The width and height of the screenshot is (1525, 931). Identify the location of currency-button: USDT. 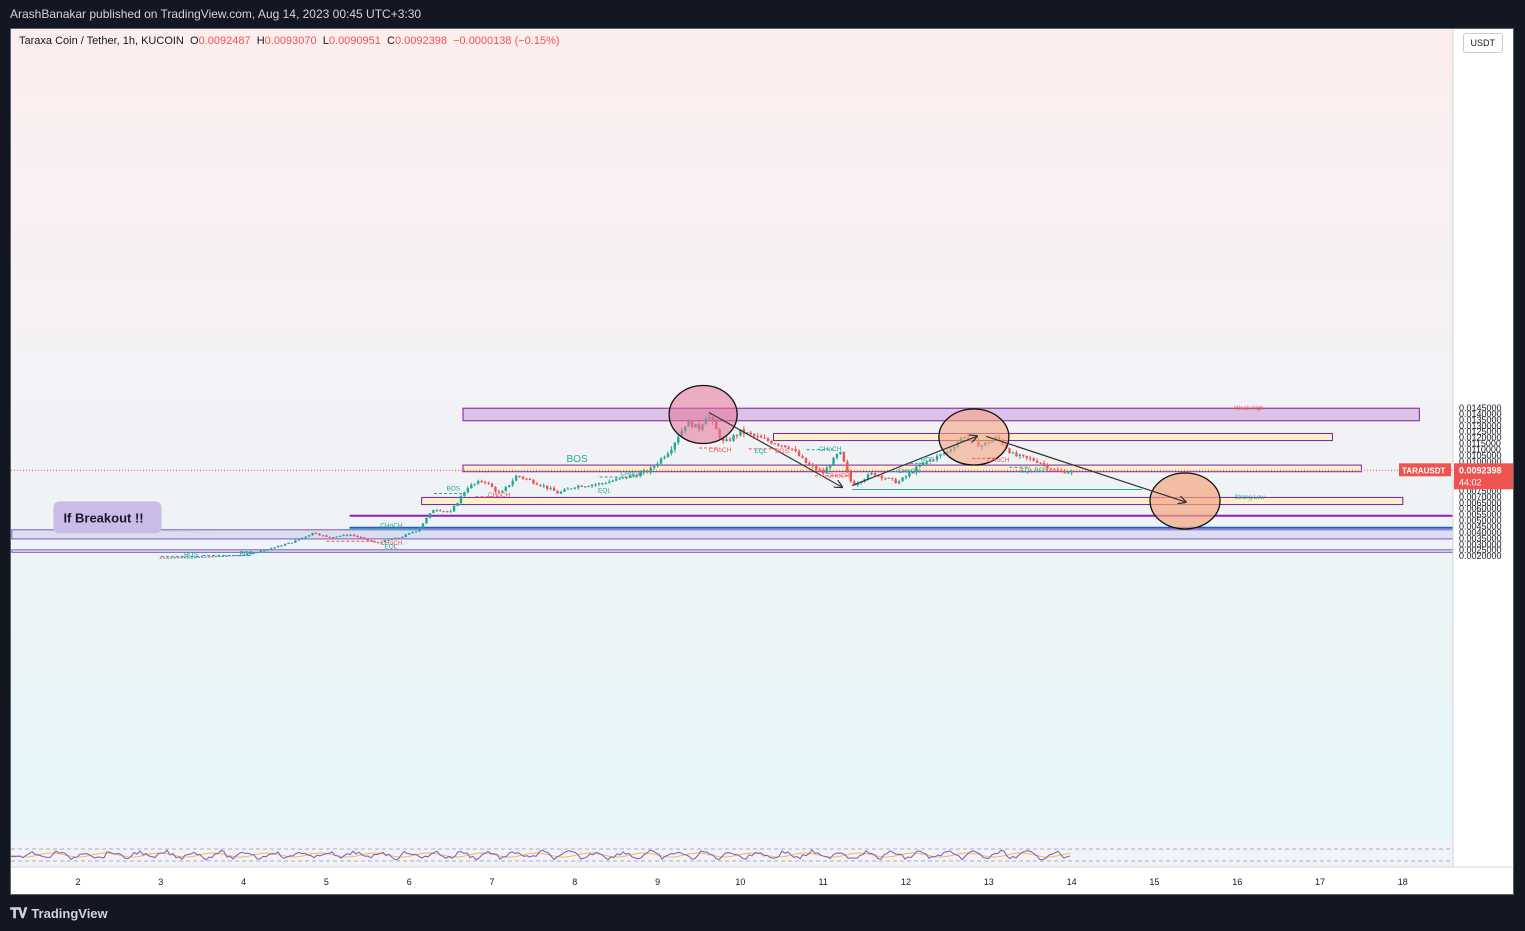
(1482, 43).